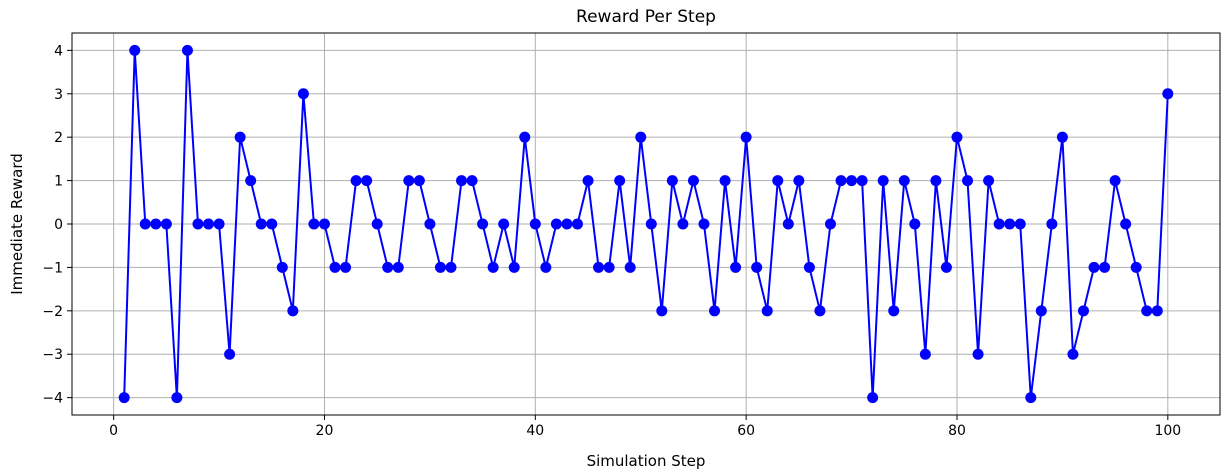 The width and height of the screenshot is (1228, 475). What do you see at coordinates (58, 225) in the screenshot?
I see `y-tick-label: 0` at bounding box center [58, 225].